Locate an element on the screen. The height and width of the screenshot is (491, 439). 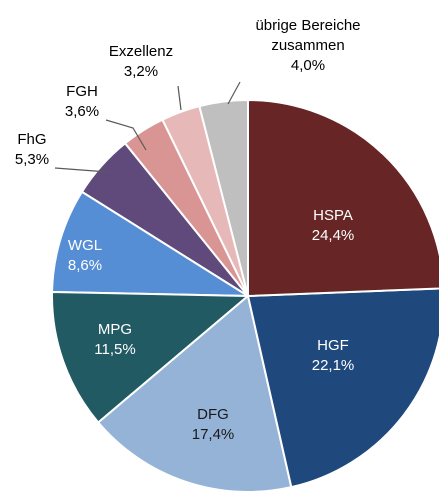
value-label: 4,0% is located at coordinates (308, 65).